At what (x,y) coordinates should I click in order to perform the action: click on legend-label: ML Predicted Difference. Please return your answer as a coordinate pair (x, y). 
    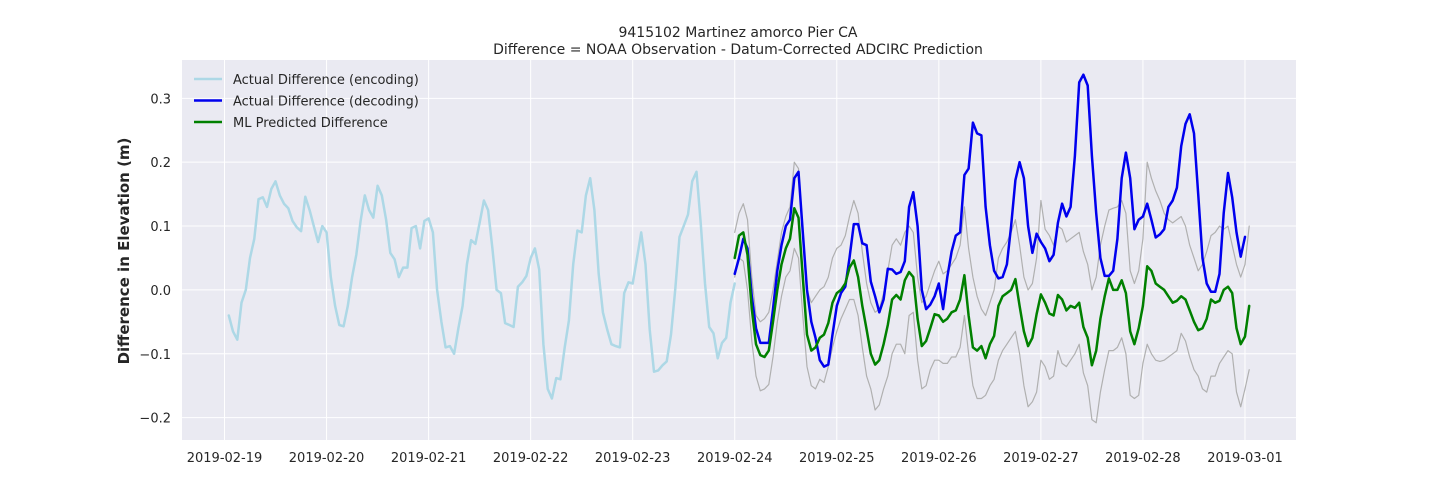
    Looking at the image, I should click on (310, 123).